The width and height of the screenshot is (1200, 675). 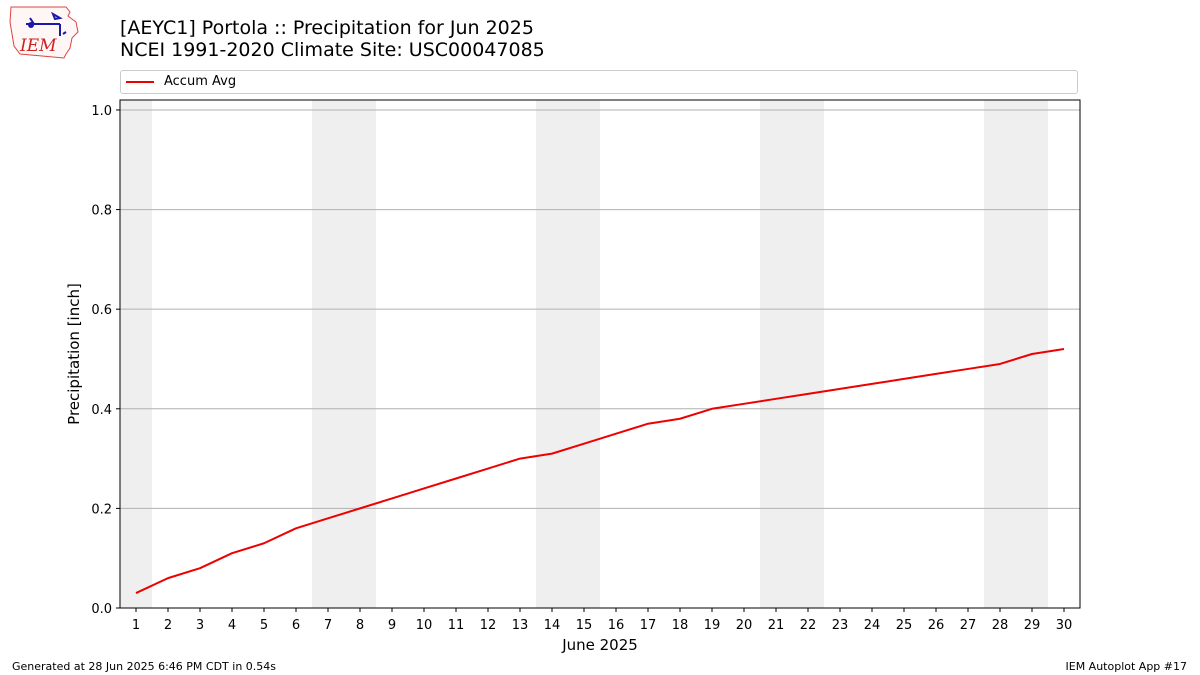 What do you see at coordinates (101, 509) in the screenshot?
I see `y-tick-label-1: 0.2` at bounding box center [101, 509].